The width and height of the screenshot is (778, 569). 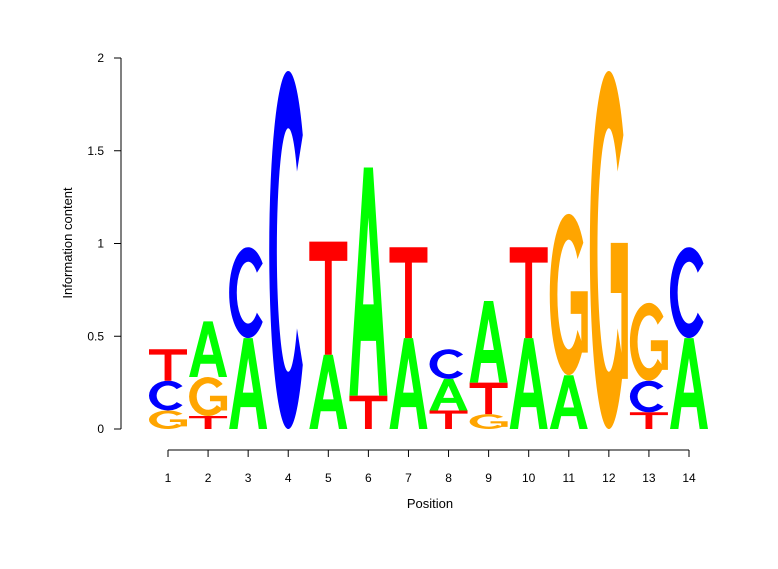 What do you see at coordinates (100, 244) in the screenshot?
I see `y-tick-label: 1` at bounding box center [100, 244].